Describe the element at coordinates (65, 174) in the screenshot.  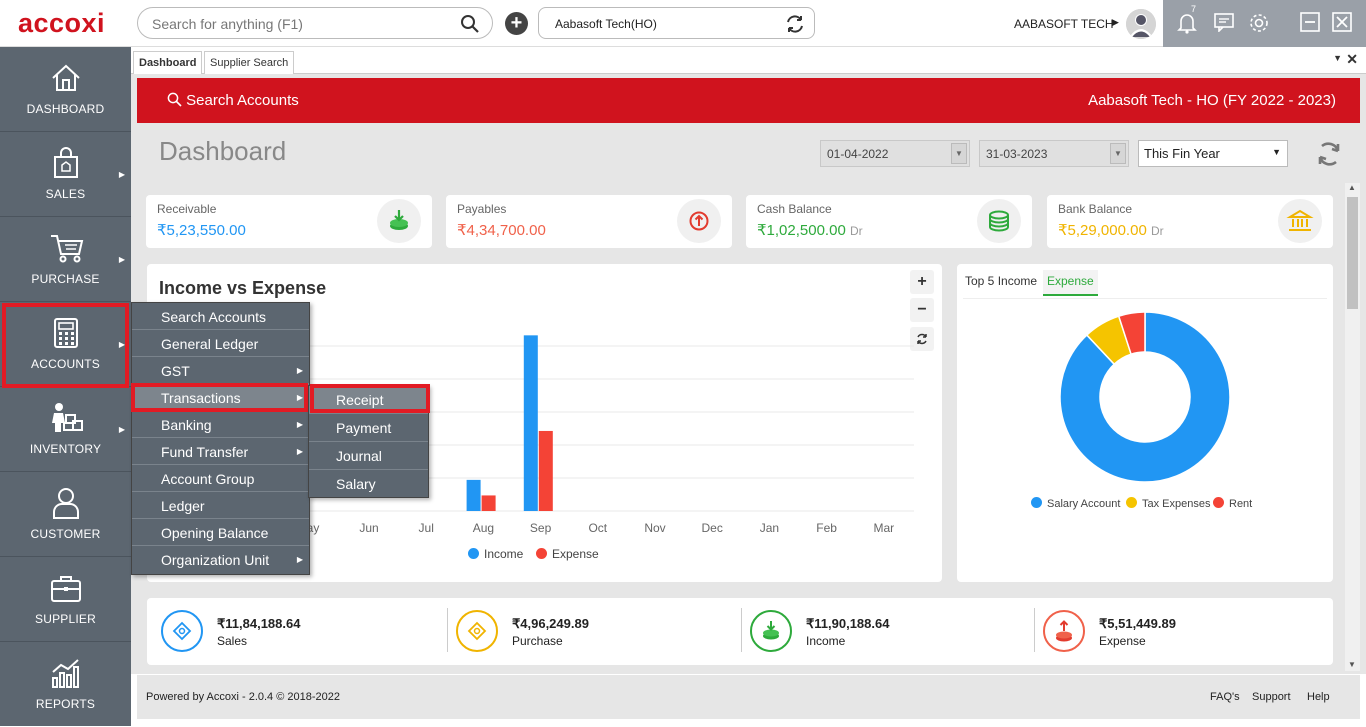
I see `sidebar-item-sales: SALES ▶` at that location.